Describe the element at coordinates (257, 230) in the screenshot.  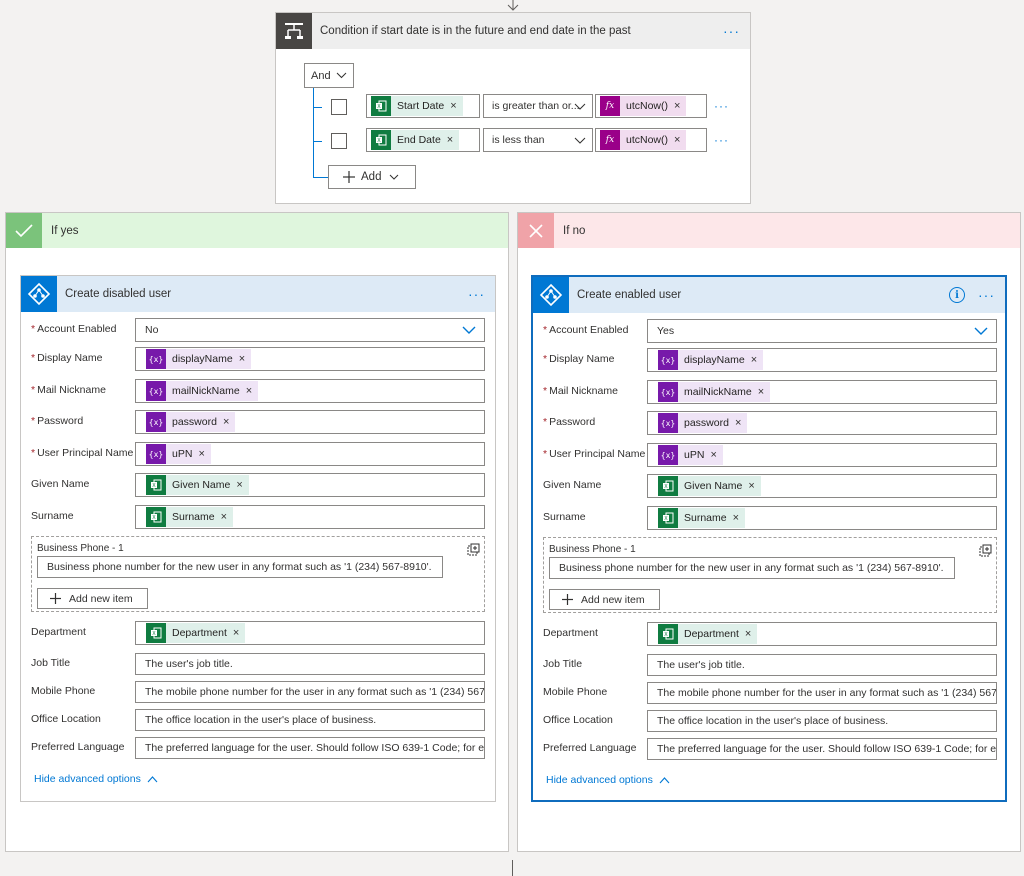
I see `yes-branch-header: If yes` at that location.